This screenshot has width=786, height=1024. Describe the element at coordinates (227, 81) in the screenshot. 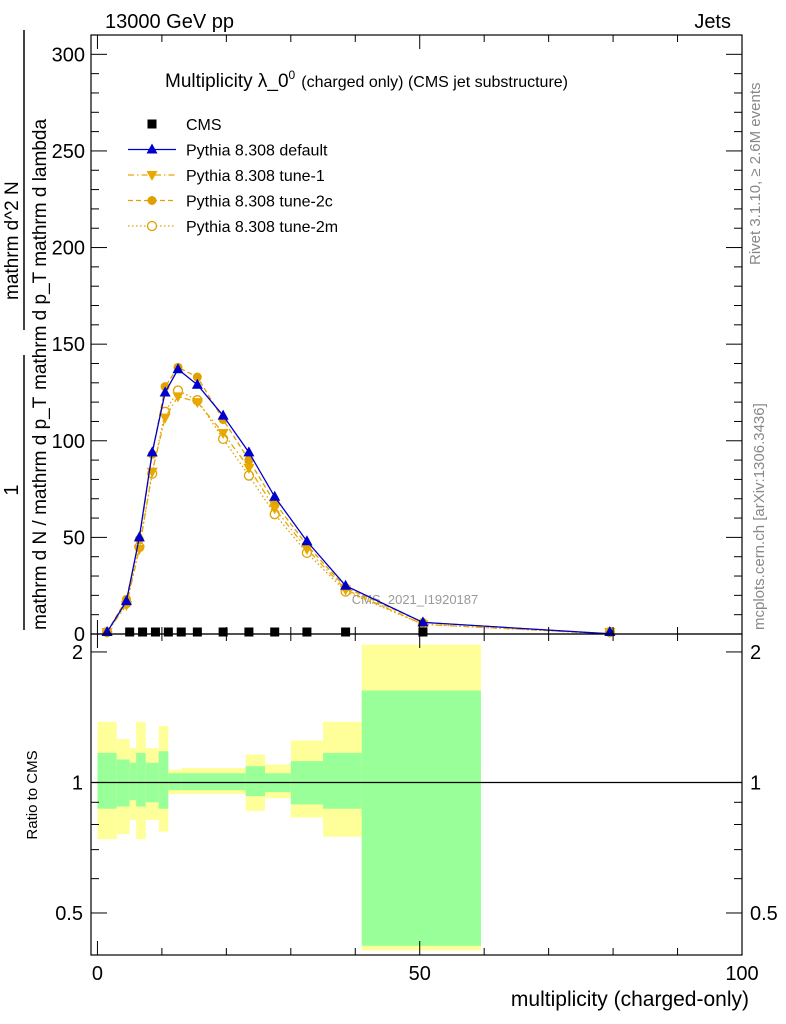

I see `chart-title-main: Multiplicity λ_0` at that location.